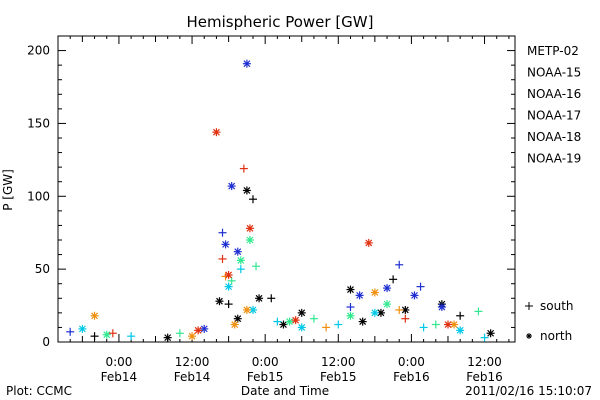 The image size is (600, 400). I want to click on legend-entry: NOAA-18, so click(554, 137).